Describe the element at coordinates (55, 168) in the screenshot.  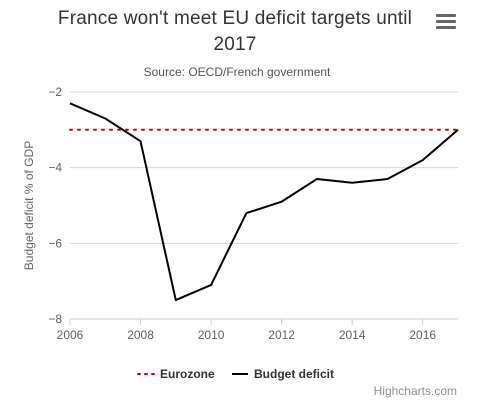
I see `y-tick-label: −4` at that location.